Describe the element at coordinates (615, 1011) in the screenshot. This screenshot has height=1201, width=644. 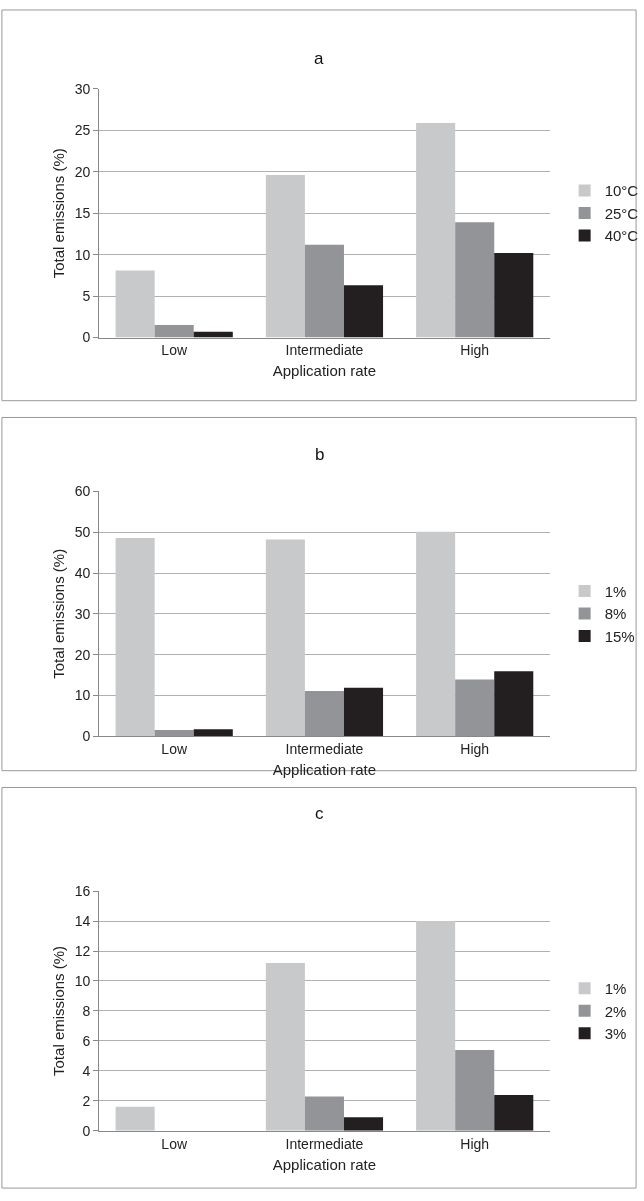
I see `legend-label: 2%` at that location.